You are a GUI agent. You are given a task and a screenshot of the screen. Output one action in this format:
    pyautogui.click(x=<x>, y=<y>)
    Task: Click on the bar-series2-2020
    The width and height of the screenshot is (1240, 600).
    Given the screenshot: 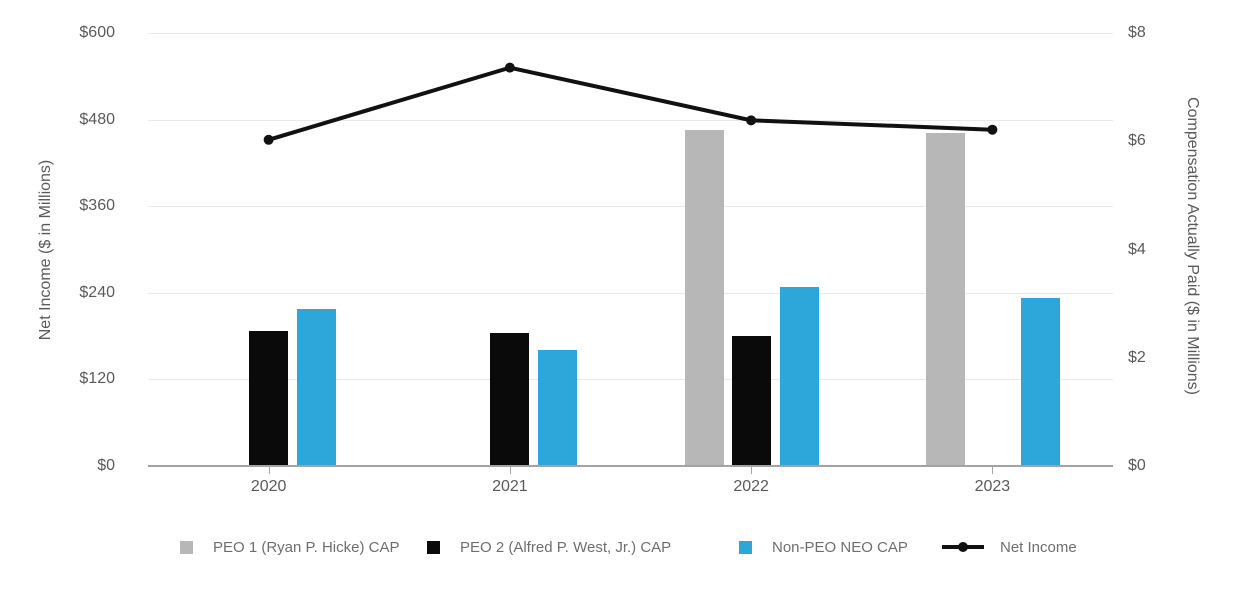 What is the action you would take?
    pyautogui.click(x=269, y=397)
    